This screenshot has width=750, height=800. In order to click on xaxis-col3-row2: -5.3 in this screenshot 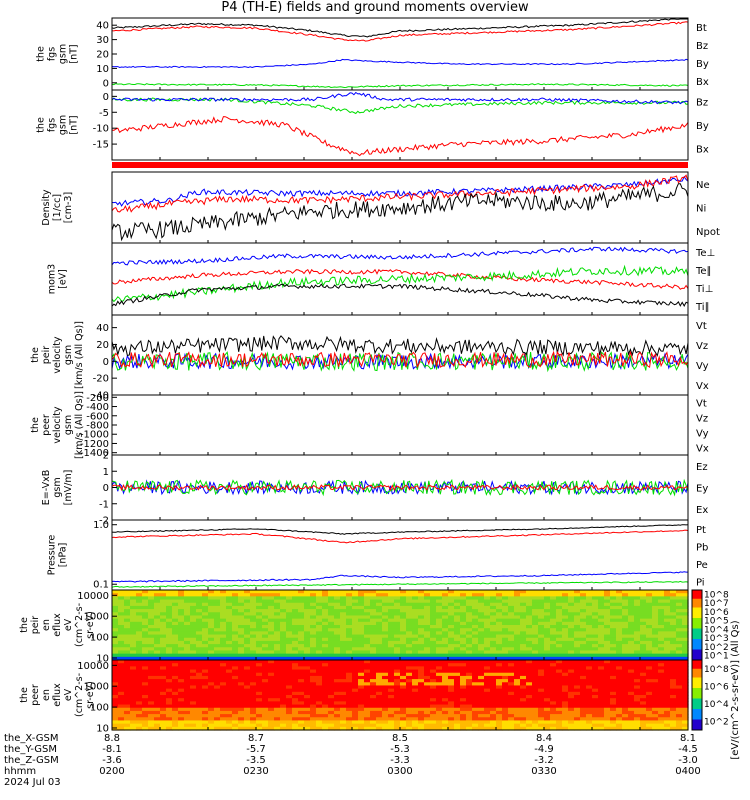, I will do `click(400, 749)`.